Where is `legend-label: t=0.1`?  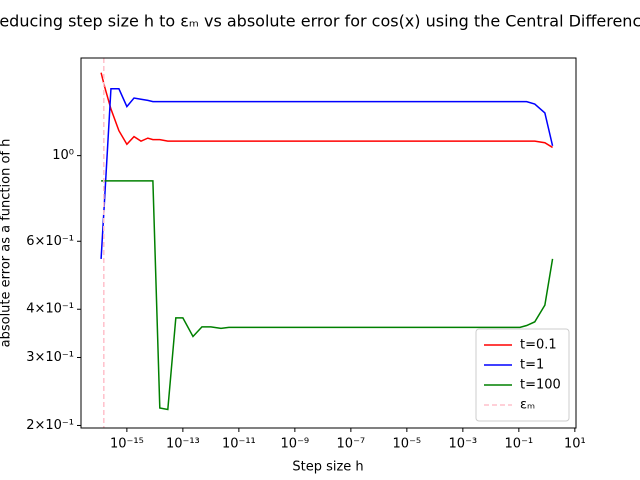 legend-label: t=0.1 is located at coordinates (538, 345).